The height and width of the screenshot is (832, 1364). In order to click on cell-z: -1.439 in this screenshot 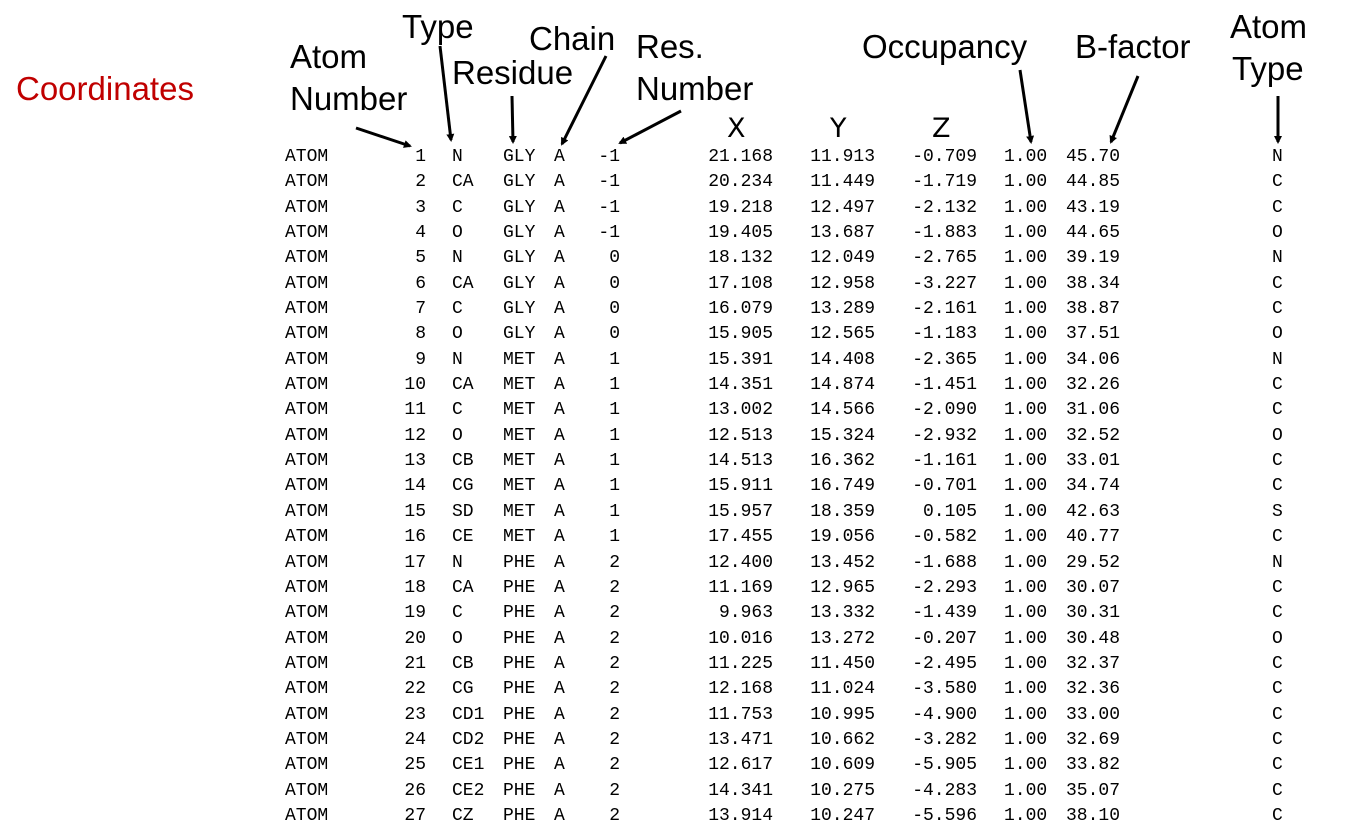, I will do `click(944, 613)`.